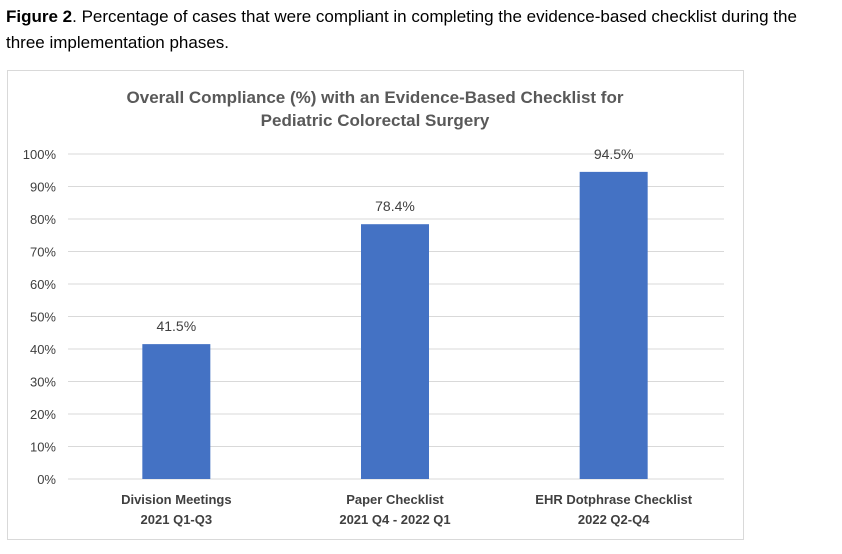 The image size is (842, 554). Describe the element at coordinates (43, 252) in the screenshot. I see `y-tick-label: 70%` at that location.